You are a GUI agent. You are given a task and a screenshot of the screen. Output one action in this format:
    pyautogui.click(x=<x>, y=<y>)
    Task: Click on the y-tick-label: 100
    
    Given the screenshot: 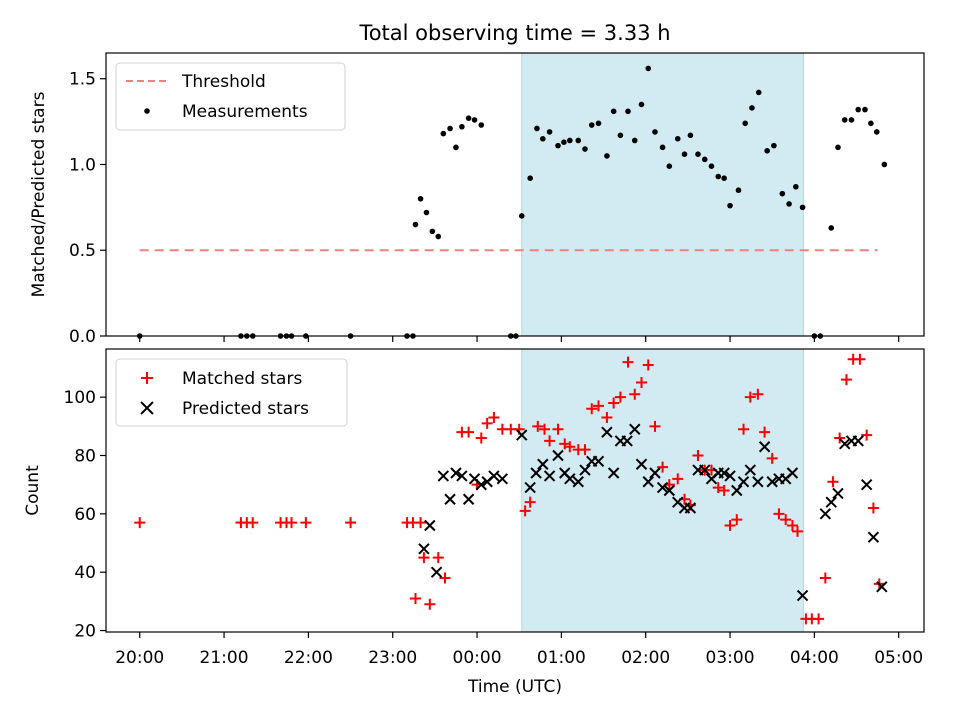 What is the action you would take?
    pyautogui.click(x=80, y=398)
    